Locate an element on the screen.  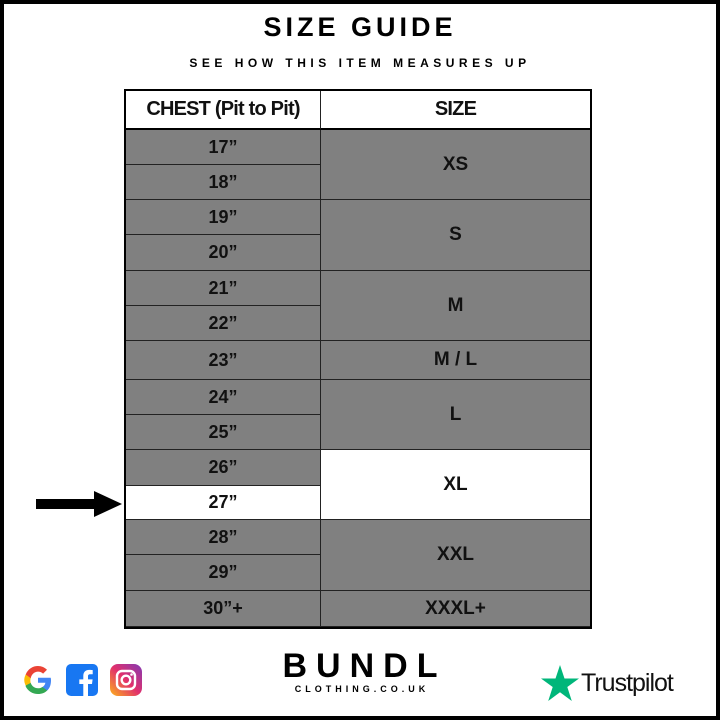
page-title: SIZE GUIDE is located at coordinates (360, 27).